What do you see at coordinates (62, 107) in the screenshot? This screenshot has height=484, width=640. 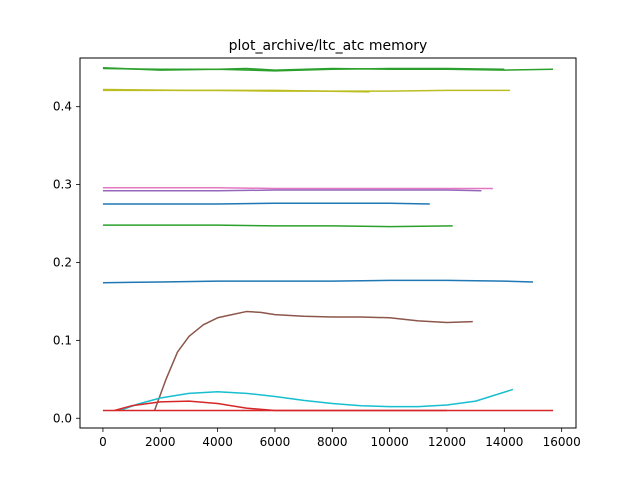 I see `y-tick-label: 0.4` at bounding box center [62, 107].